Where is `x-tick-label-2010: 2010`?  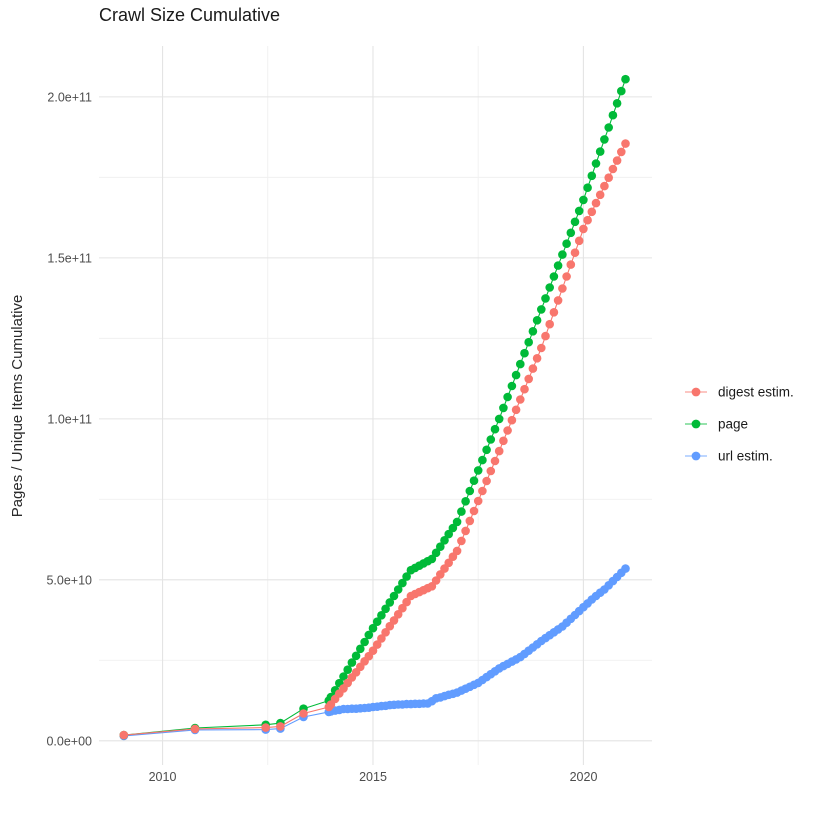 x-tick-label-2010: 2010 is located at coordinates (163, 777).